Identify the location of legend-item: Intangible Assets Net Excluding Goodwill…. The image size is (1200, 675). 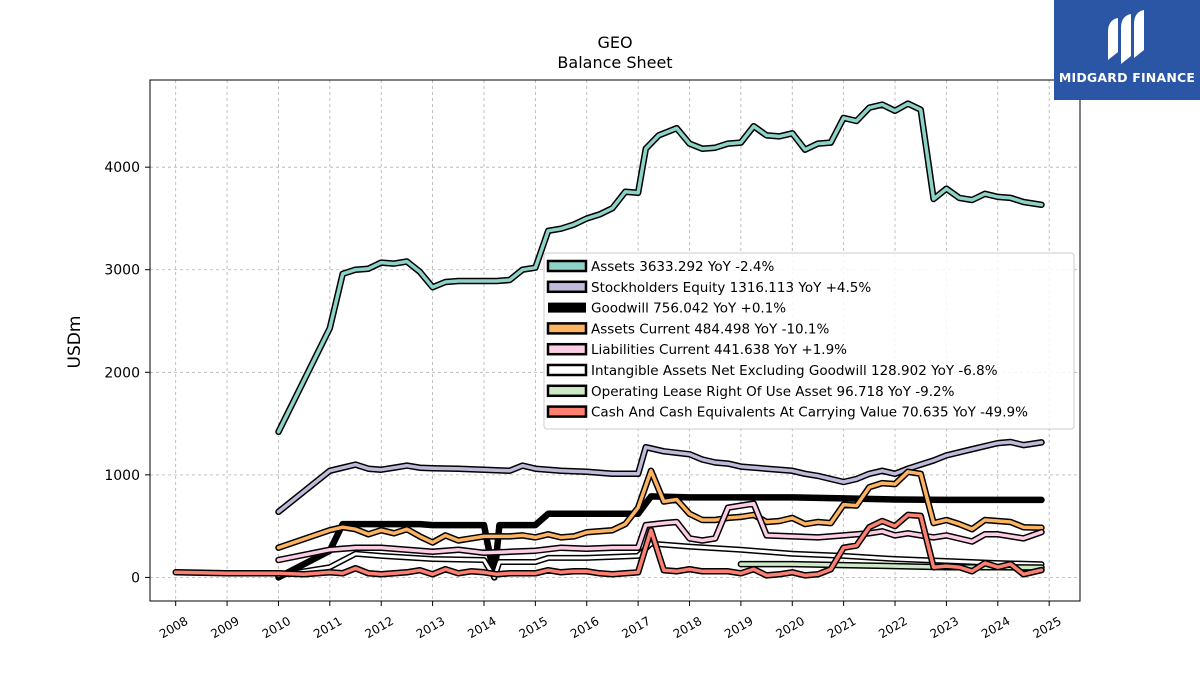
(772, 371).